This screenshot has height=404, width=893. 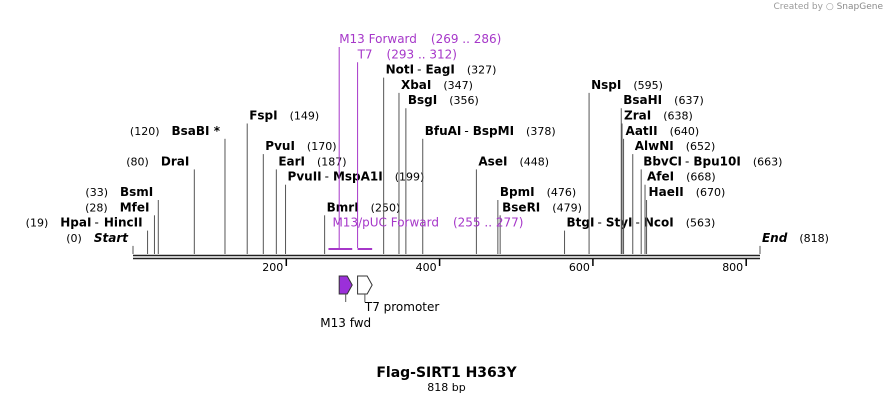 What do you see at coordinates (701, 223) in the screenshot?
I see `site-position-btgi: (563)` at bounding box center [701, 223].